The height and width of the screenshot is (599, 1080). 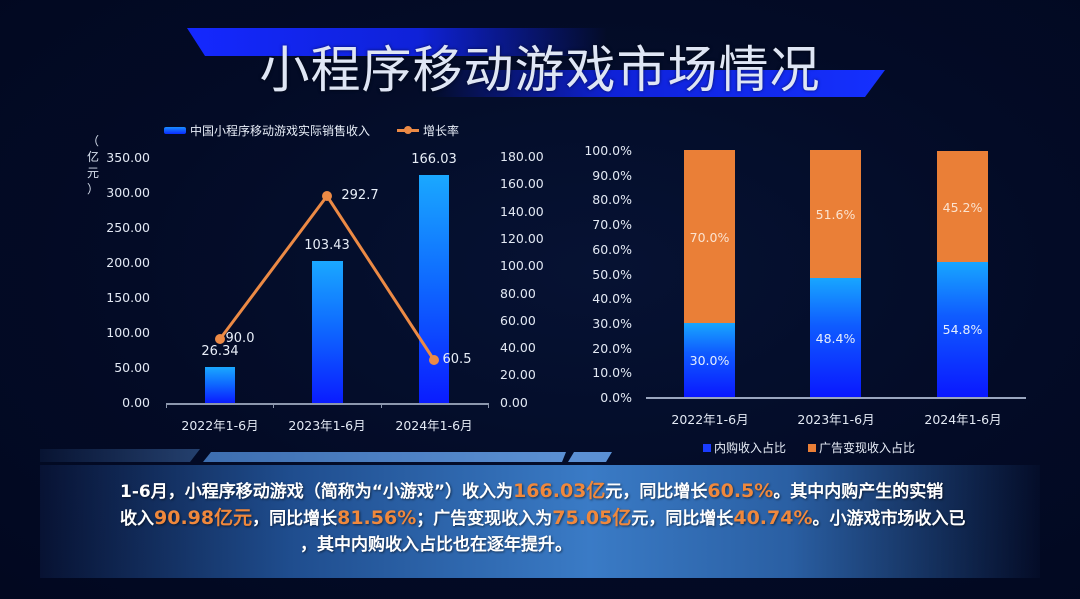 I want to click on y-tick: 80.0%, so click(x=612, y=199).